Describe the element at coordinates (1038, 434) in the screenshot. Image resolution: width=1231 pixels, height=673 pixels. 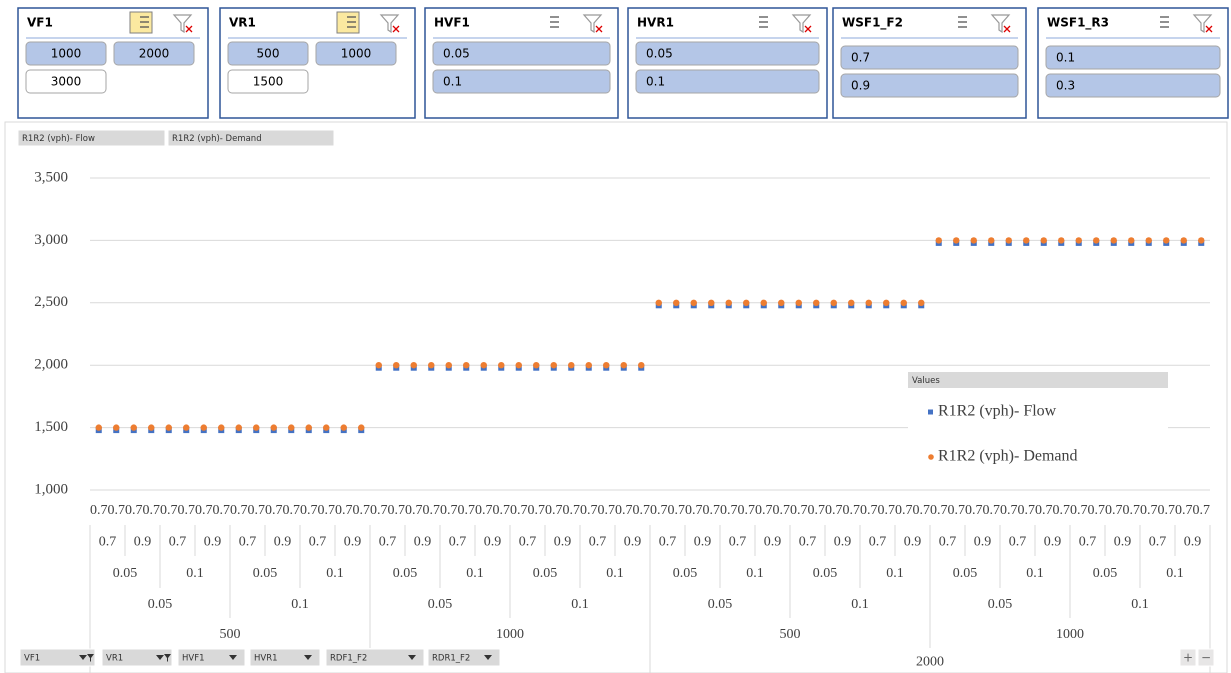
I see `legend` at that location.